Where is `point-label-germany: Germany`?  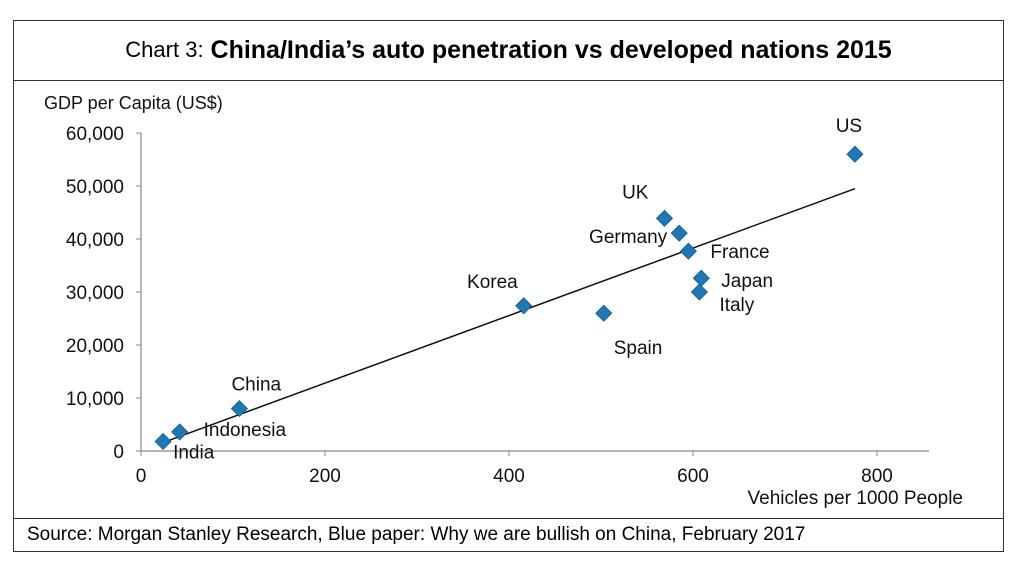
point-label-germany: Germany is located at coordinates (628, 237).